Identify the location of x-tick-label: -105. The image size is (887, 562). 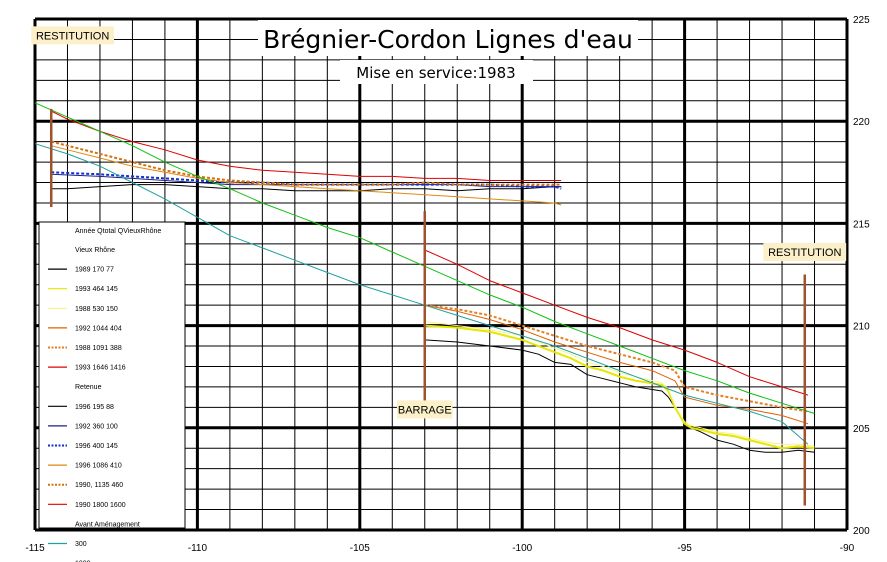
(360, 548).